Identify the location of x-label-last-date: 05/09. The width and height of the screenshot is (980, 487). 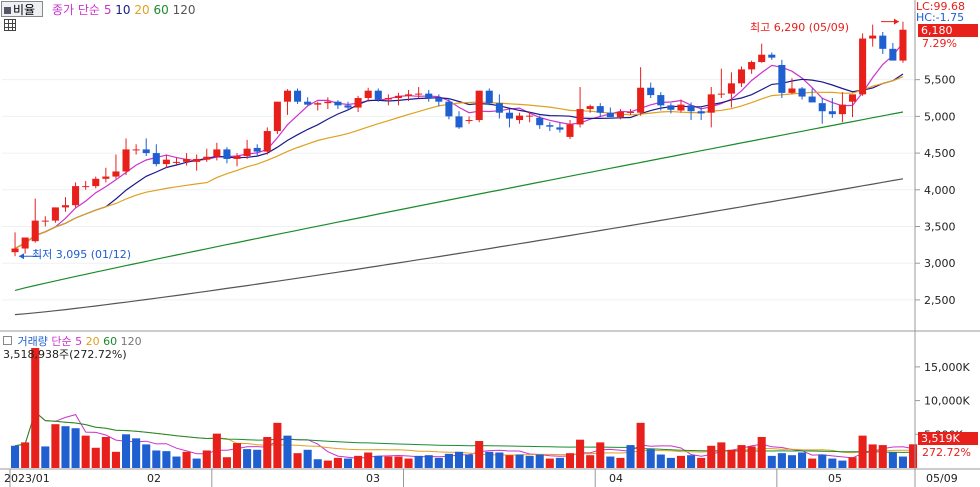
(942, 478).